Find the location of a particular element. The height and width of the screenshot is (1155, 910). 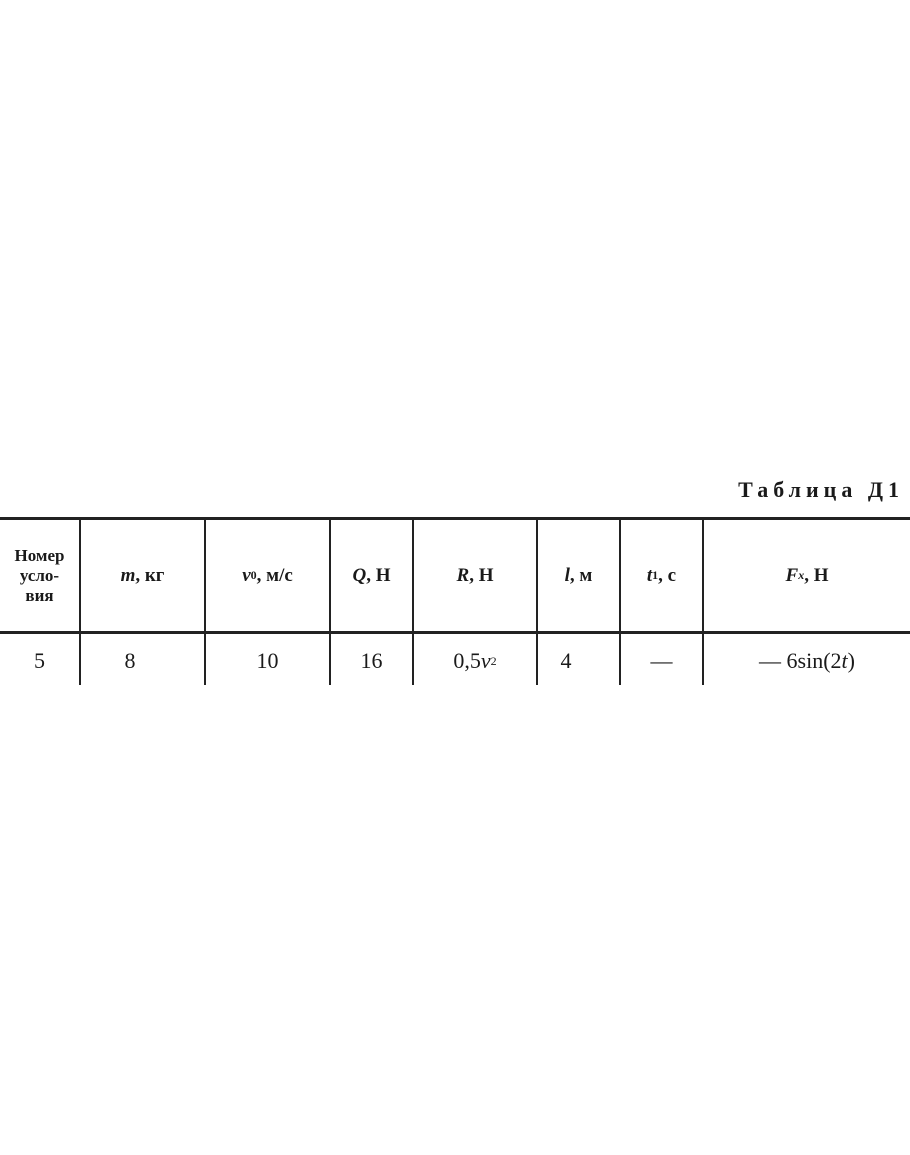

header-sub: x is located at coordinates (801, 575).